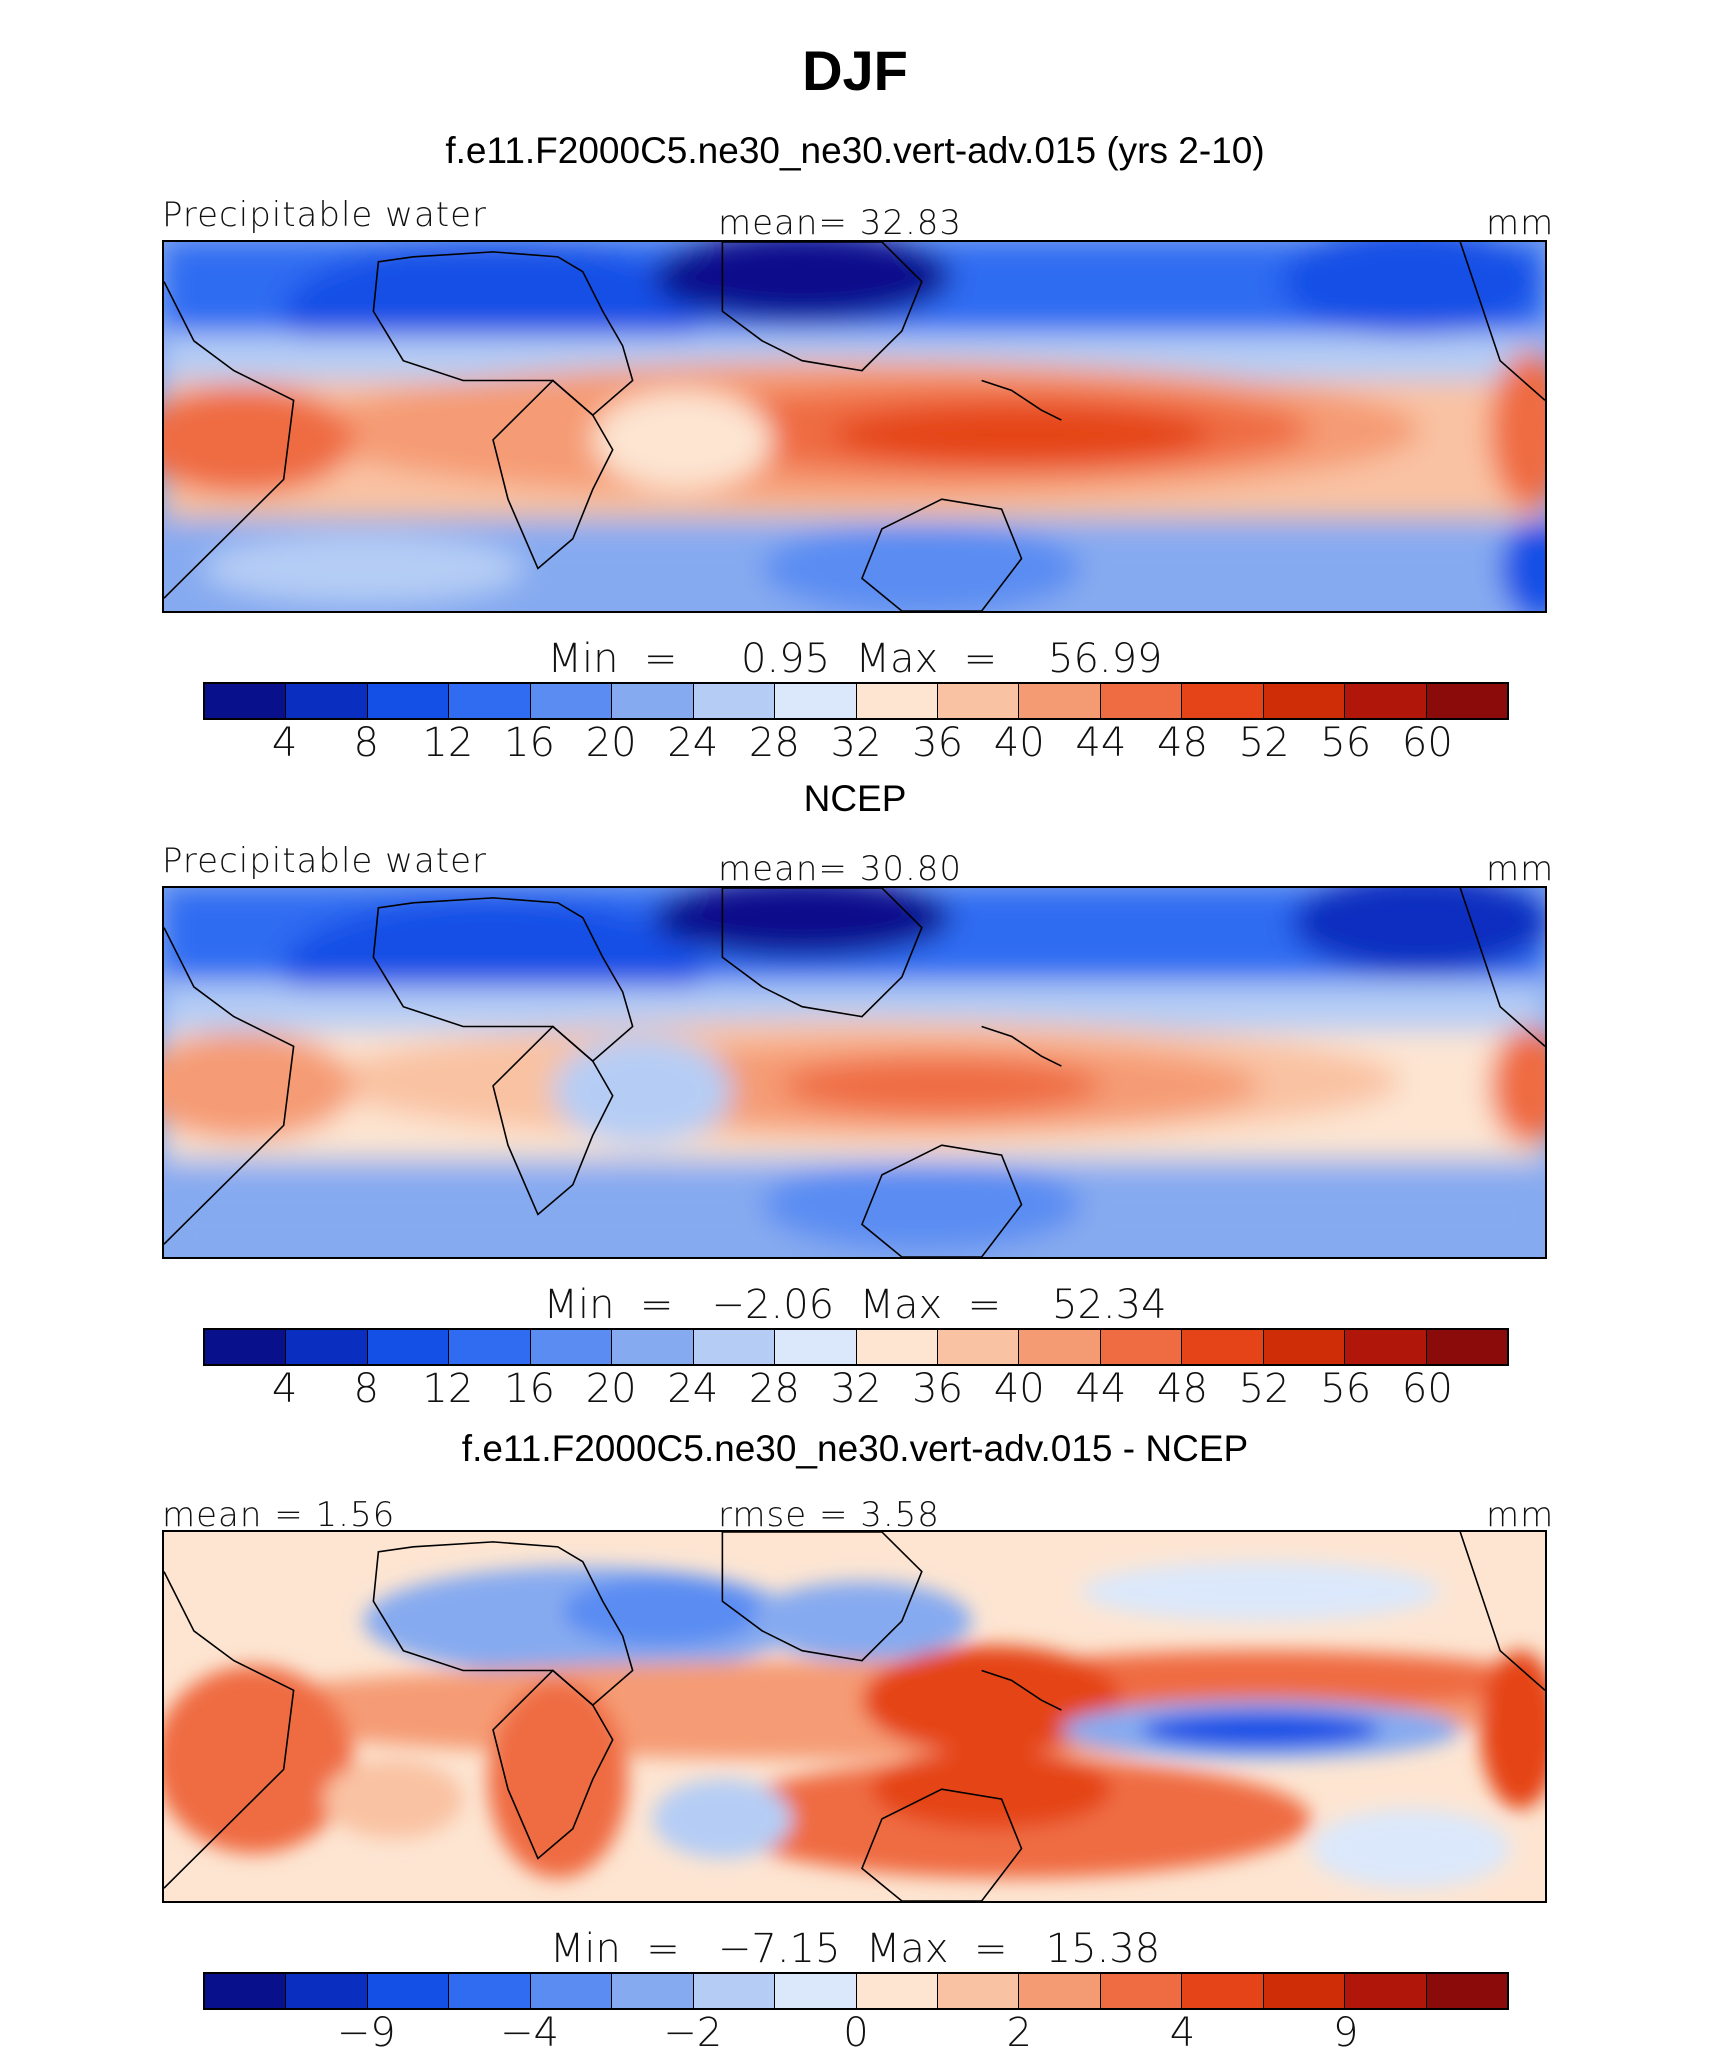 The height and width of the screenshot is (2064, 1710). What do you see at coordinates (448, 1389) in the screenshot?
I see `colorbar-tick-label: 12` at bounding box center [448, 1389].